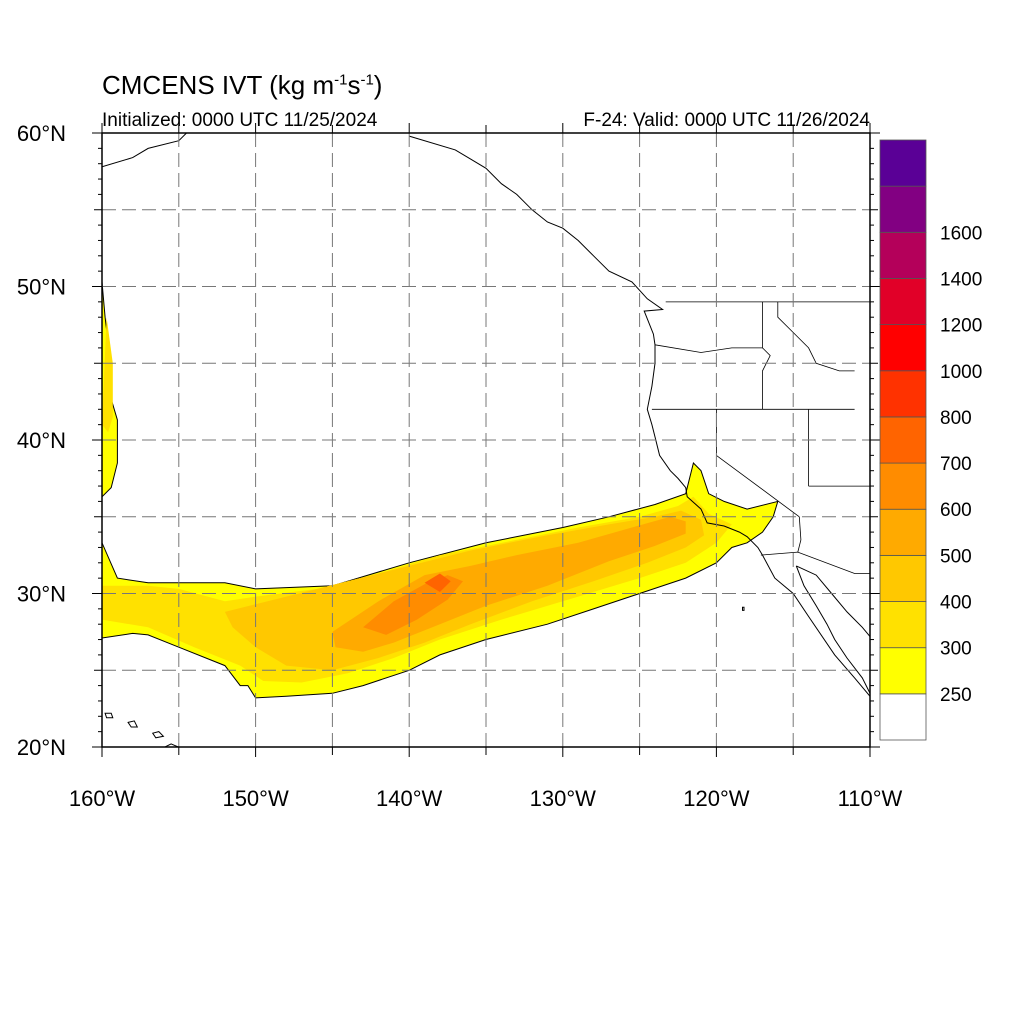 This screenshot has width=1024, height=1024. I want to click on colorbar-label: 400, so click(956, 603).